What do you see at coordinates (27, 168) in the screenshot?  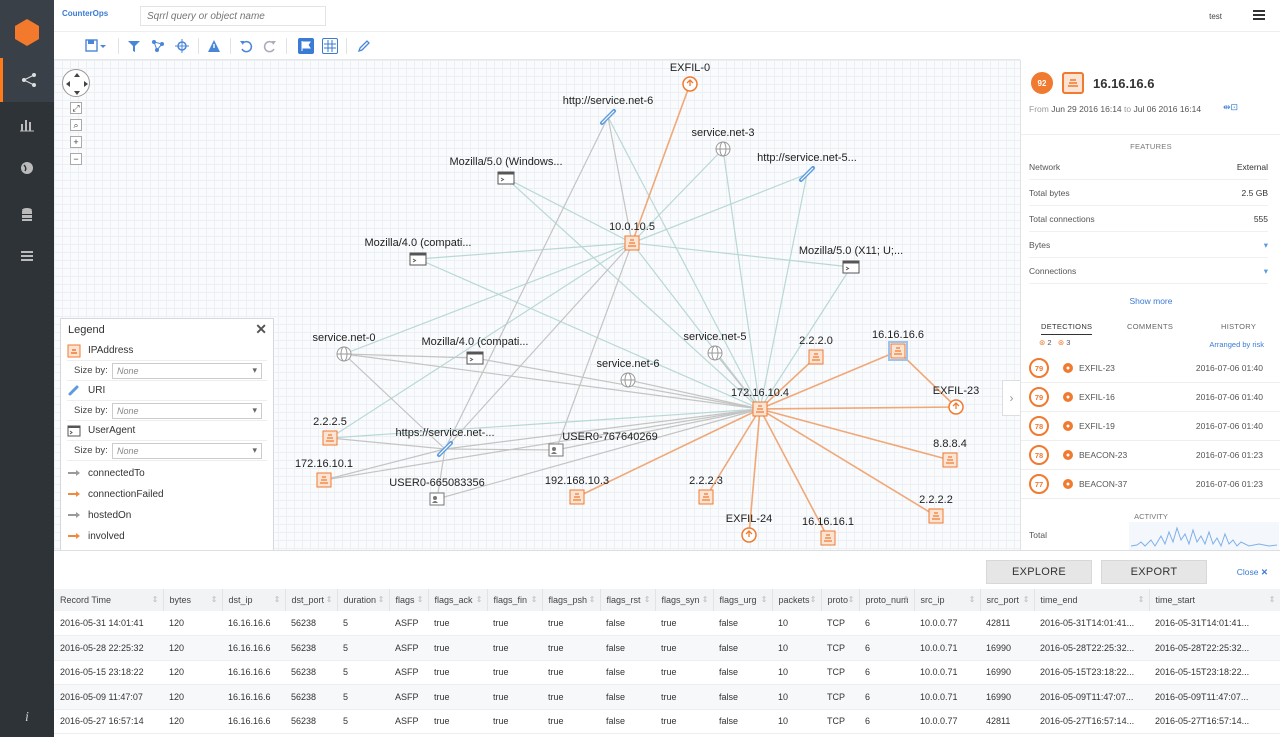 I see `globe-nav-icon` at bounding box center [27, 168].